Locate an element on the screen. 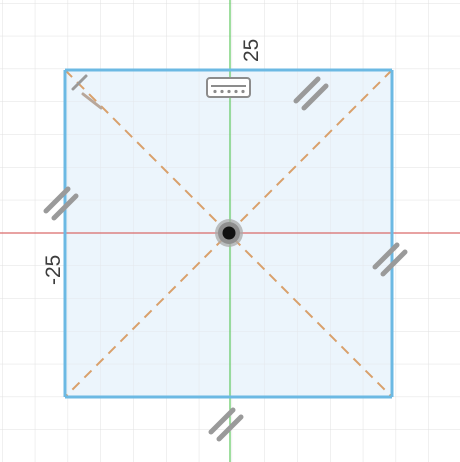 The width and height of the screenshot is (460, 462). parallel-constraint-icon-bottom is located at coordinates (226, 424).